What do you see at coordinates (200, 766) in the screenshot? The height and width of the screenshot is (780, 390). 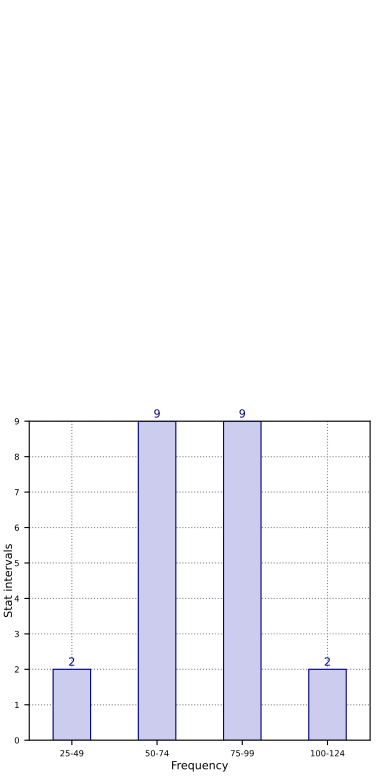 I see `x-axis-title: Frequency` at bounding box center [200, 766].